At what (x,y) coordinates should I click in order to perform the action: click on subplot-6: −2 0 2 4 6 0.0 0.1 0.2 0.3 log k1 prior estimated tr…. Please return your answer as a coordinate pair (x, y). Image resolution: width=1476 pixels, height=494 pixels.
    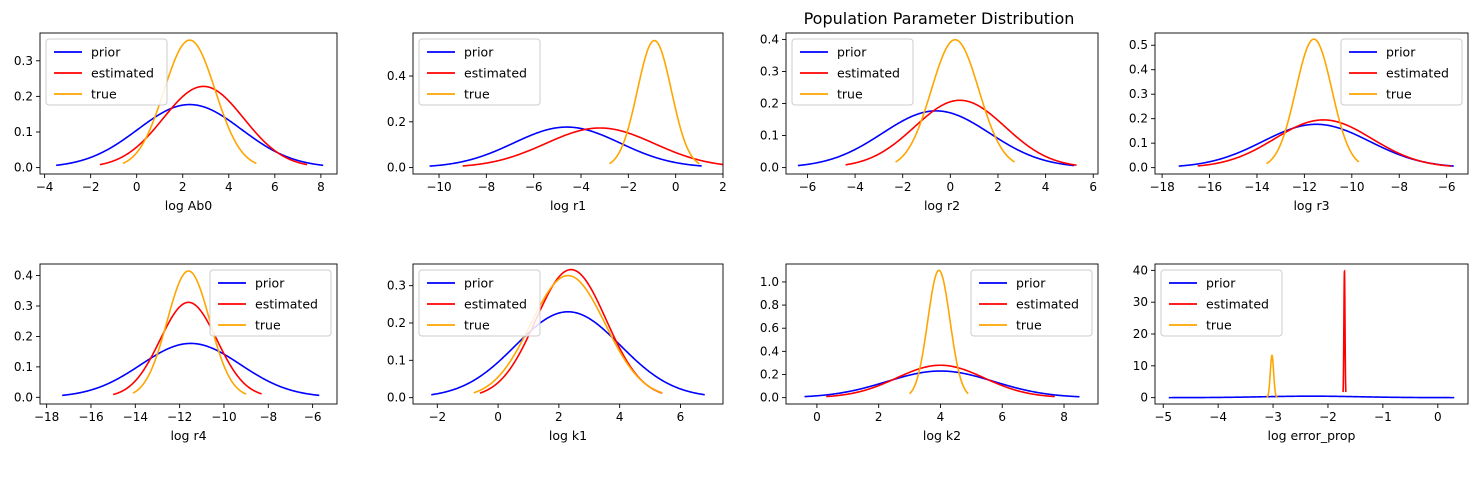
    Looking at the image, I should click on (555, 353).